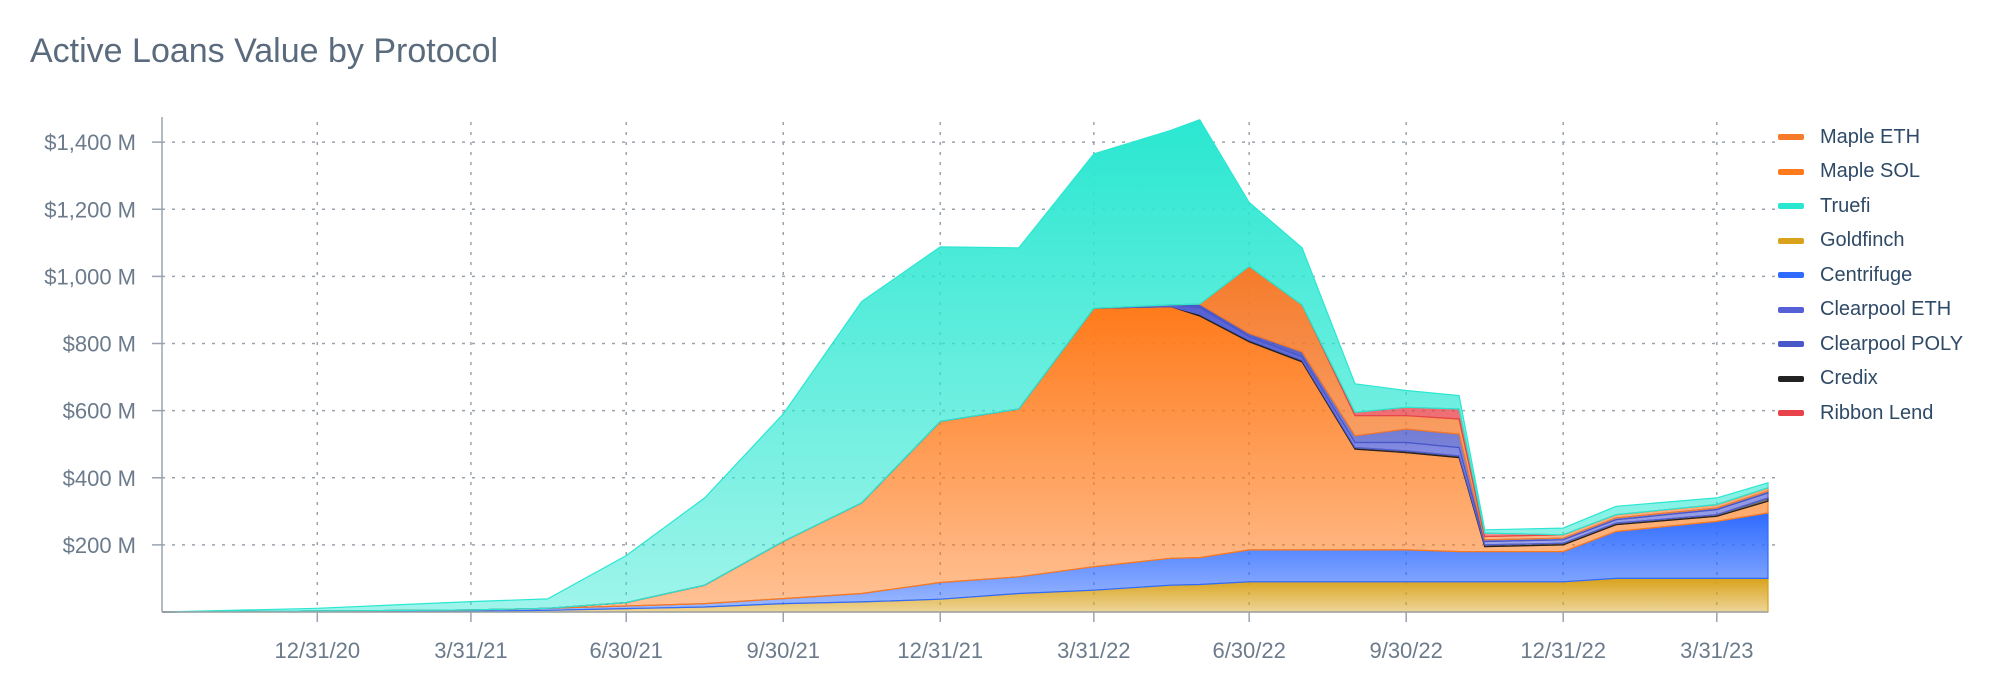 This screenshot has height=693, width=2000. What do you see at coordinates (1845, 205) in the screenshot?
I see `legend-label: Truefi` at bounding box center [1845, 205].